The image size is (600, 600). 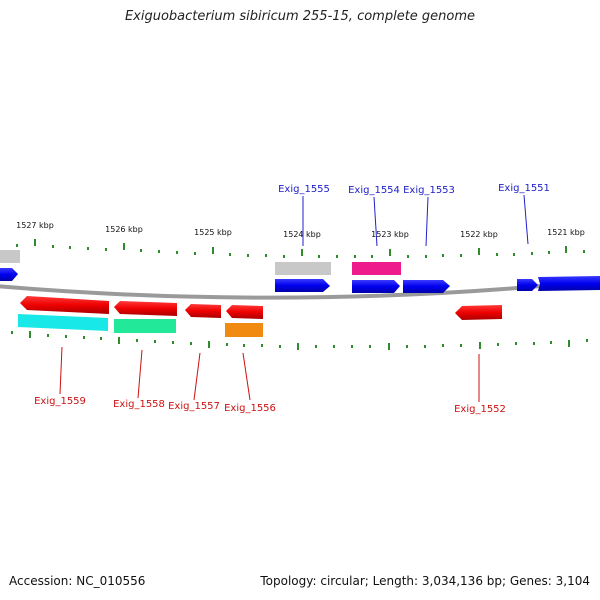 What do you see at coordinates (77, 581) in the screenshot?
I see `accession-text: Accession: NC_010556` at bounding box center [77, 581].